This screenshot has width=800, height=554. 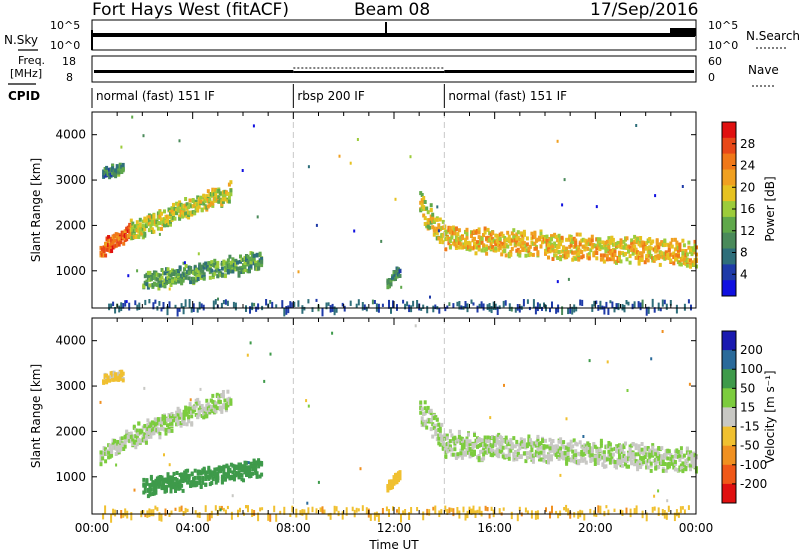 What do you see at coordinates (729, 146) in the screenshot?
I see `colorbar-swatch` at bounding box center [729, 146].